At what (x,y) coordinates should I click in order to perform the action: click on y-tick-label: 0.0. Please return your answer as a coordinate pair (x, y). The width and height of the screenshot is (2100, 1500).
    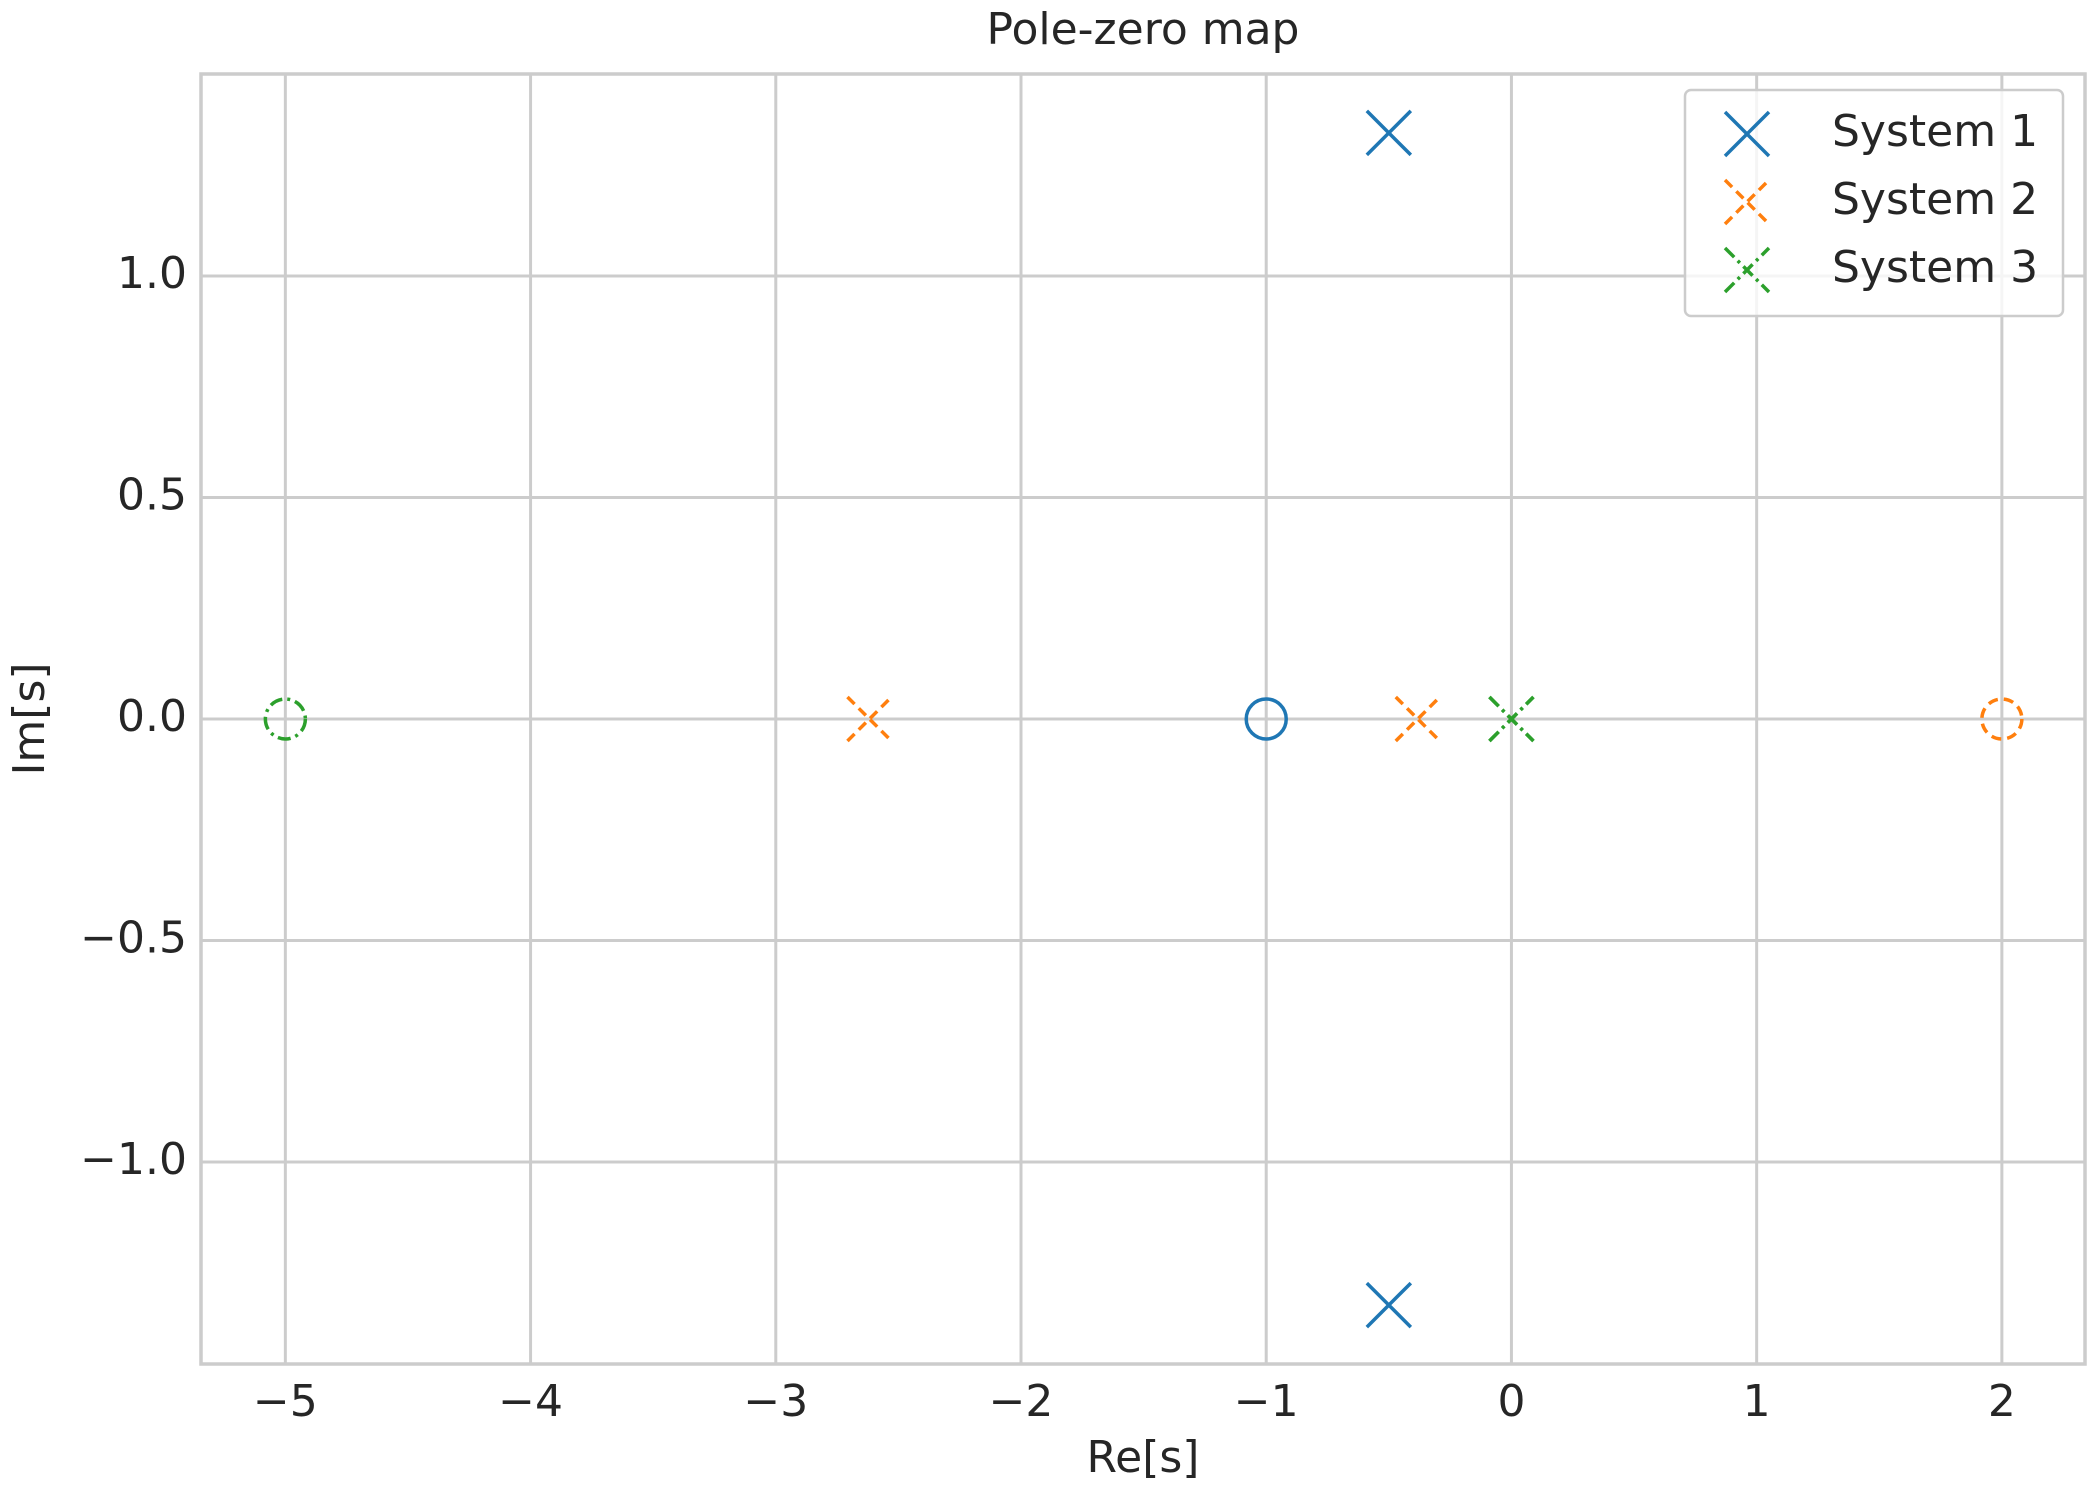
    Looking at the image, I should click on (152, 716).